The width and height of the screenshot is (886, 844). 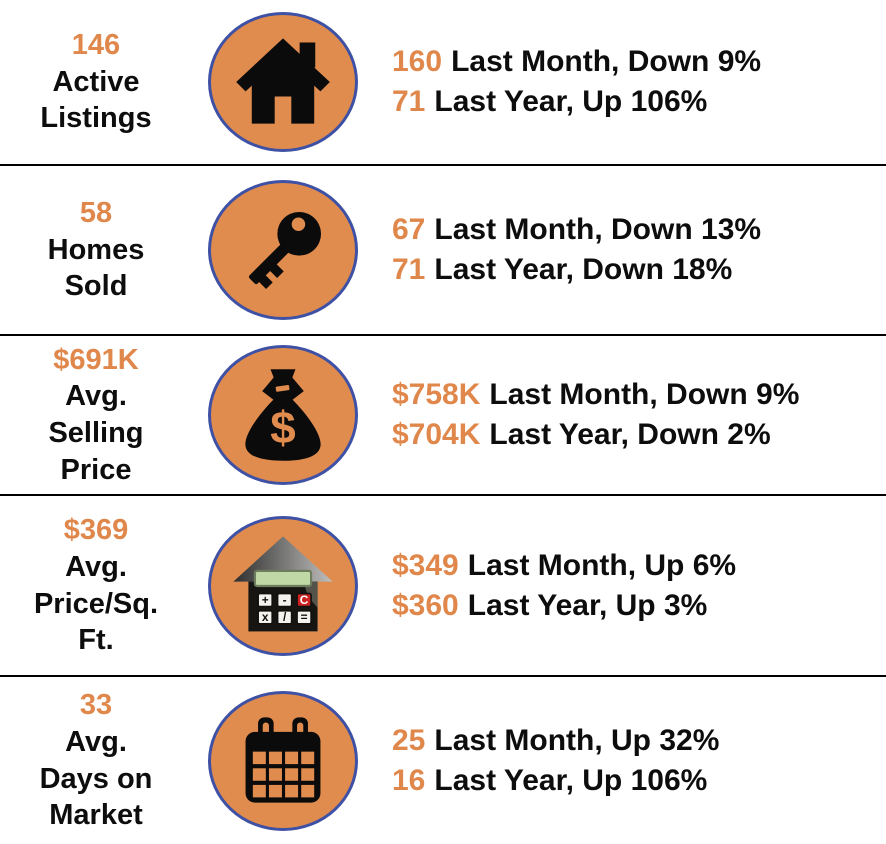 I want to click on stat-label: Avg. Days on Market, so click(x=96, y=778).